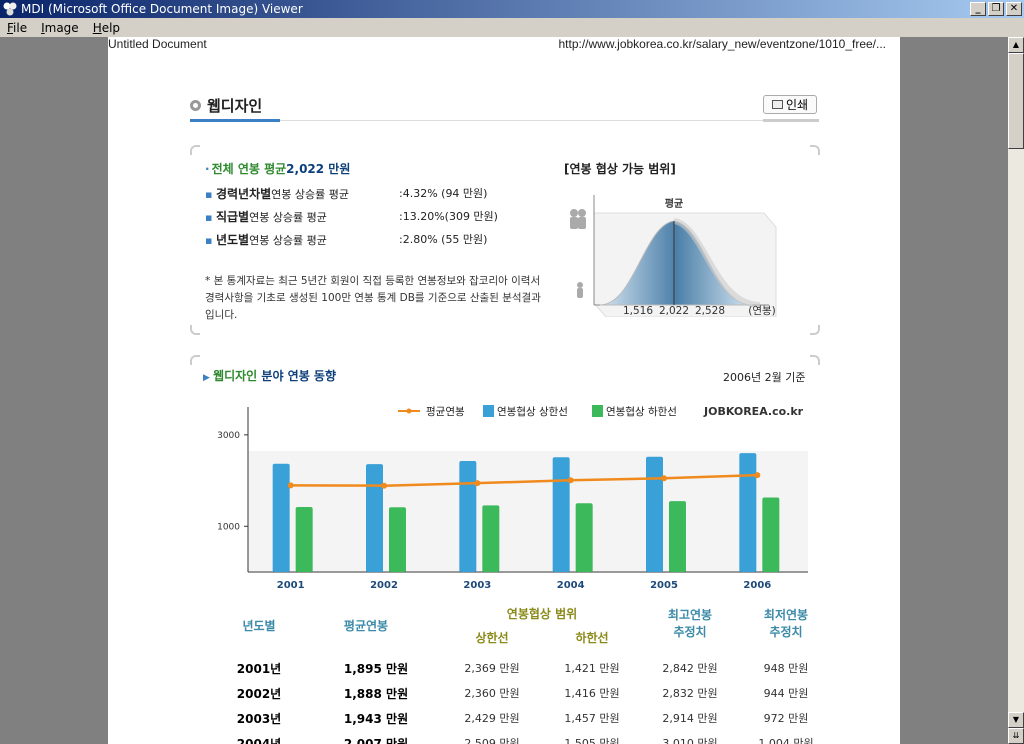 The height and width of the screenshot is (744, 1024). I want to click on stat-year-value: :2.80% (55 만원), so click(443, 239).